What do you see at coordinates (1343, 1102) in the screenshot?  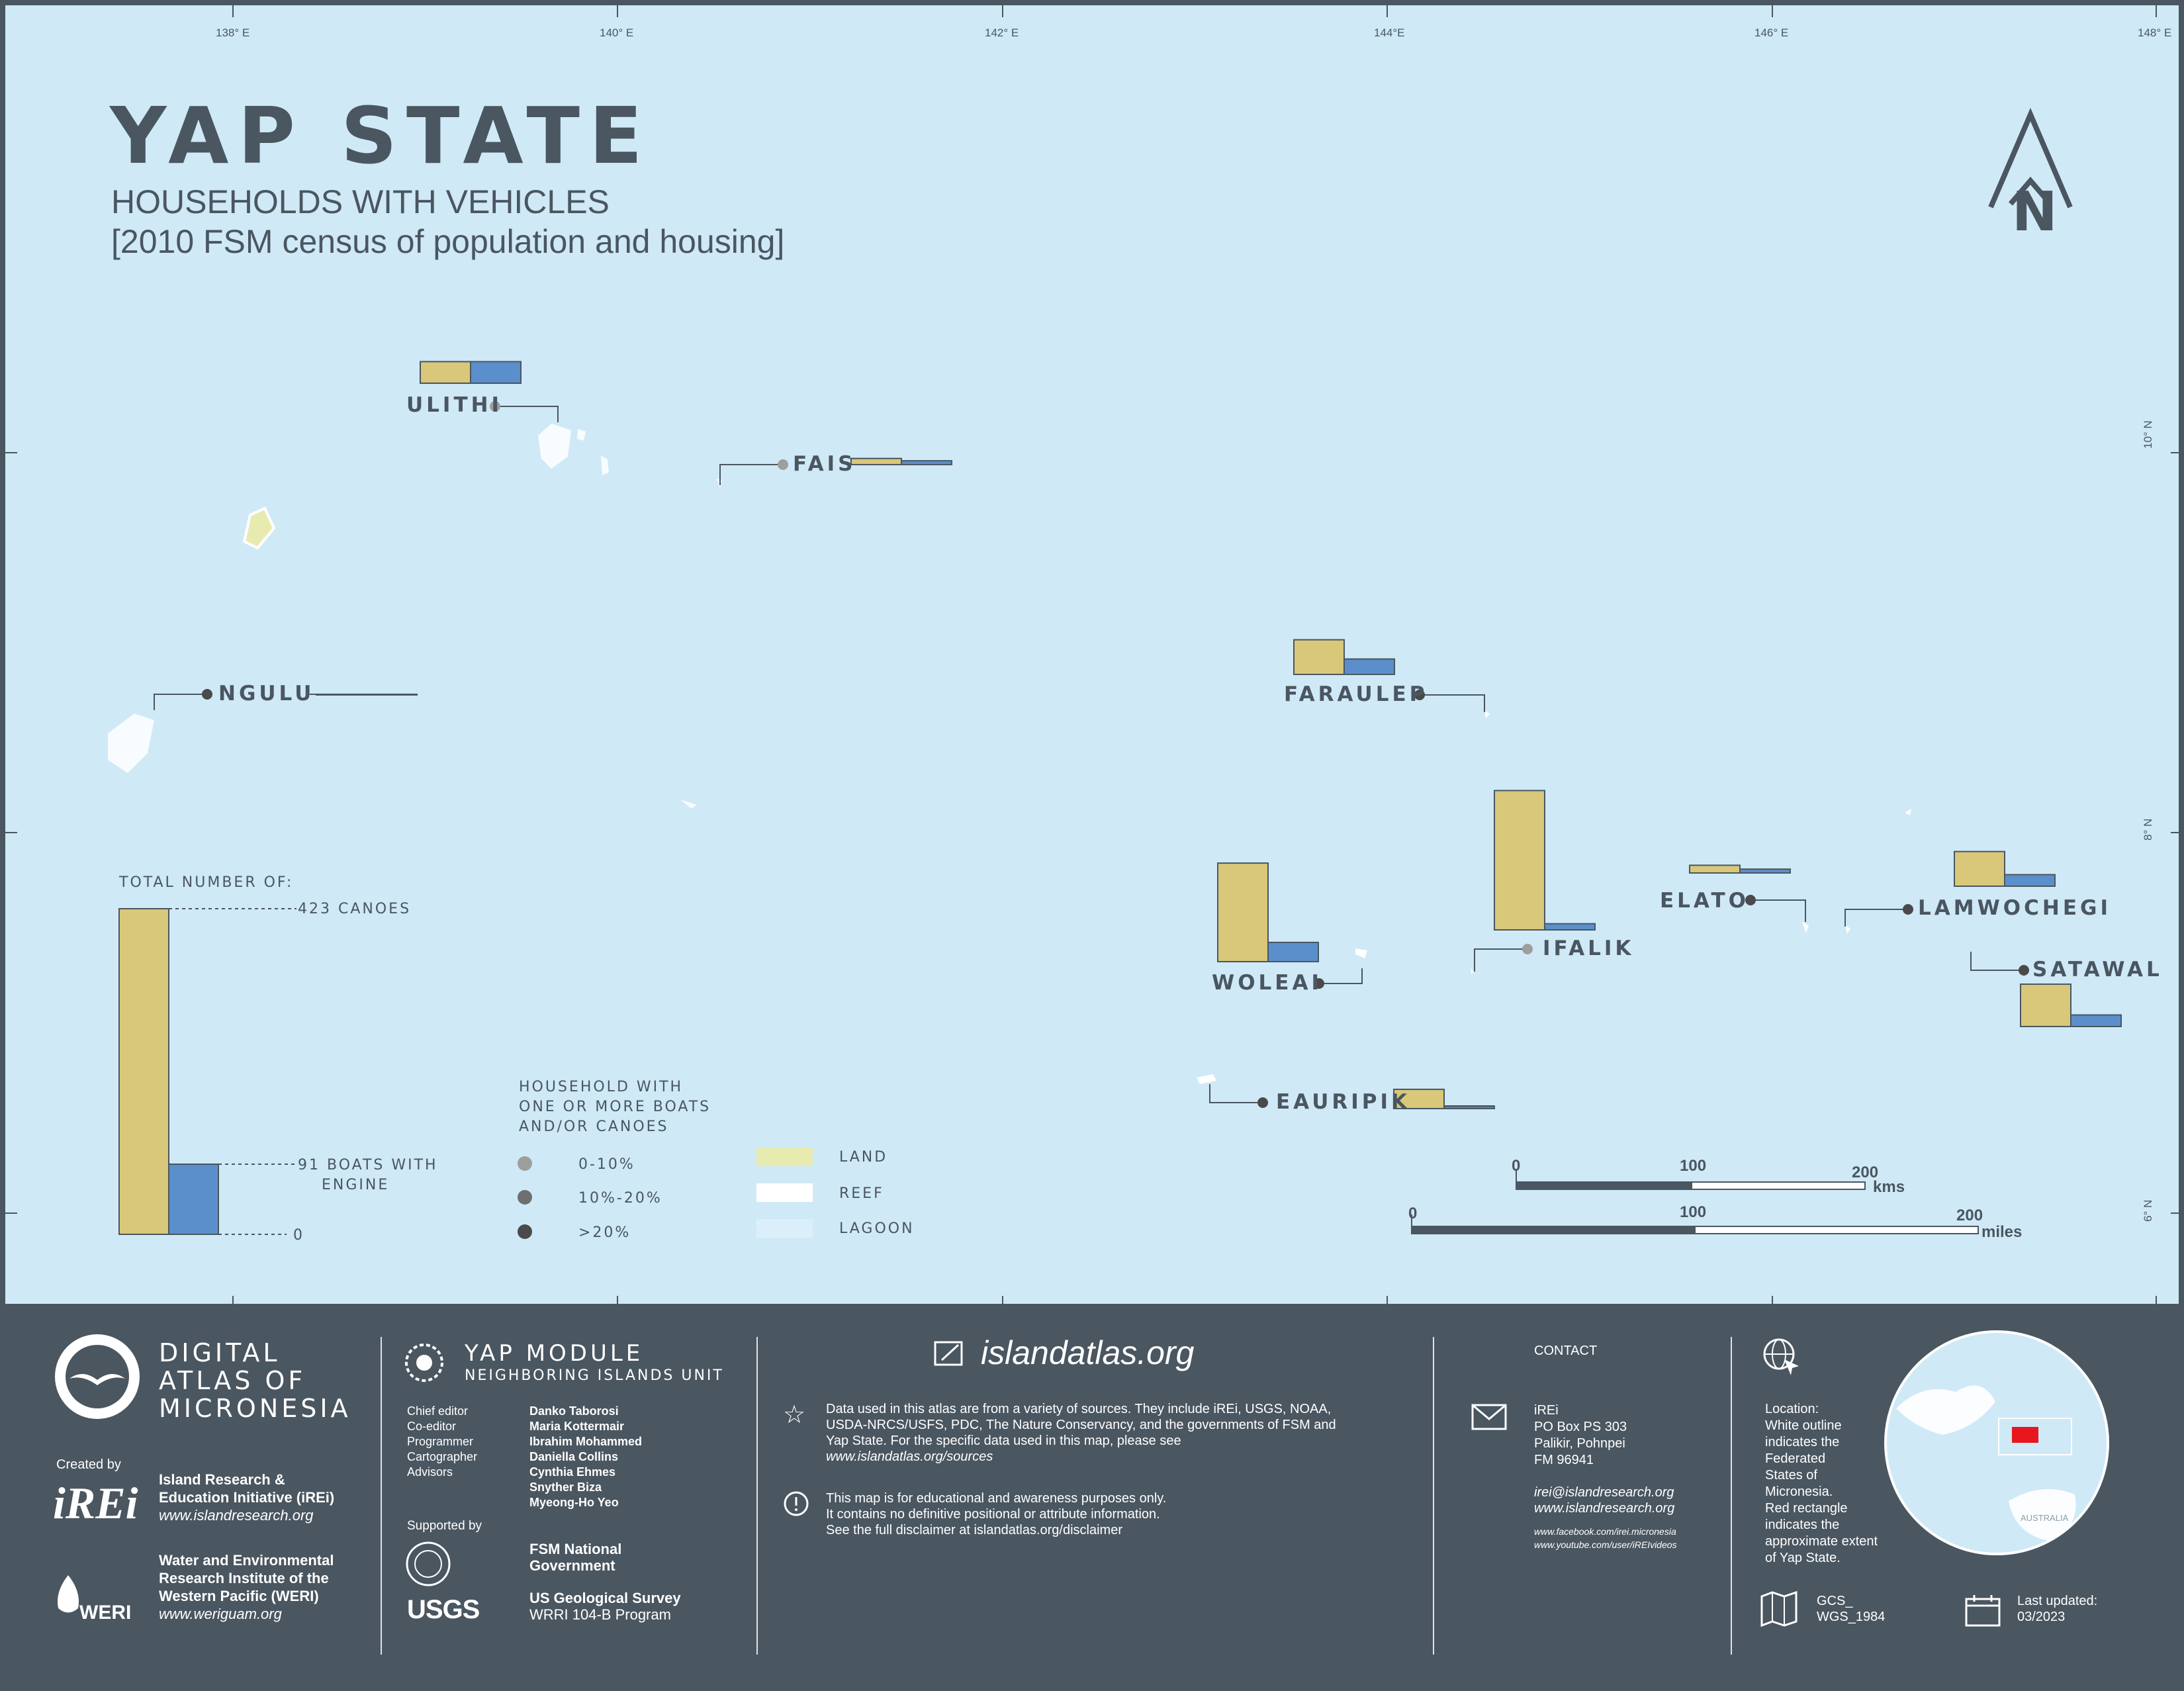 I see `island-label-eauripik: EAURIPIK` at bounding box center [1343, 1102].